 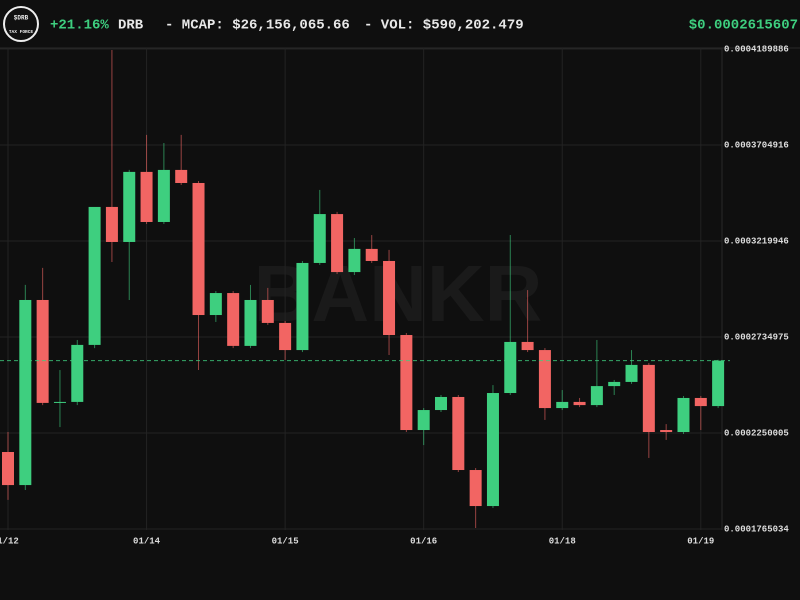 What do you see at coordinates (257, 26) in the screenshot?
I see `mcap: - MCAP: $26,156,065.66` at bounding box center [257, 26].